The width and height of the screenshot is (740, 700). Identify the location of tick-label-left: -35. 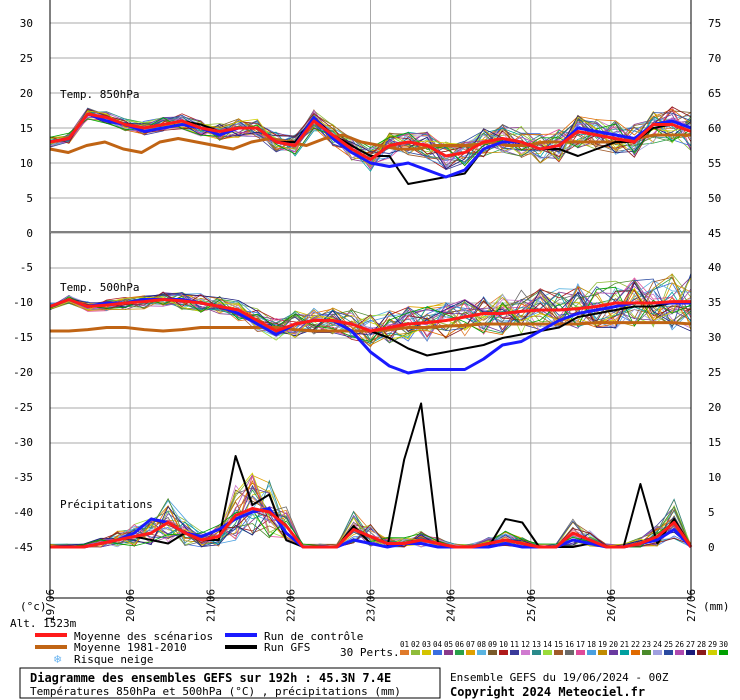
(23, 477).